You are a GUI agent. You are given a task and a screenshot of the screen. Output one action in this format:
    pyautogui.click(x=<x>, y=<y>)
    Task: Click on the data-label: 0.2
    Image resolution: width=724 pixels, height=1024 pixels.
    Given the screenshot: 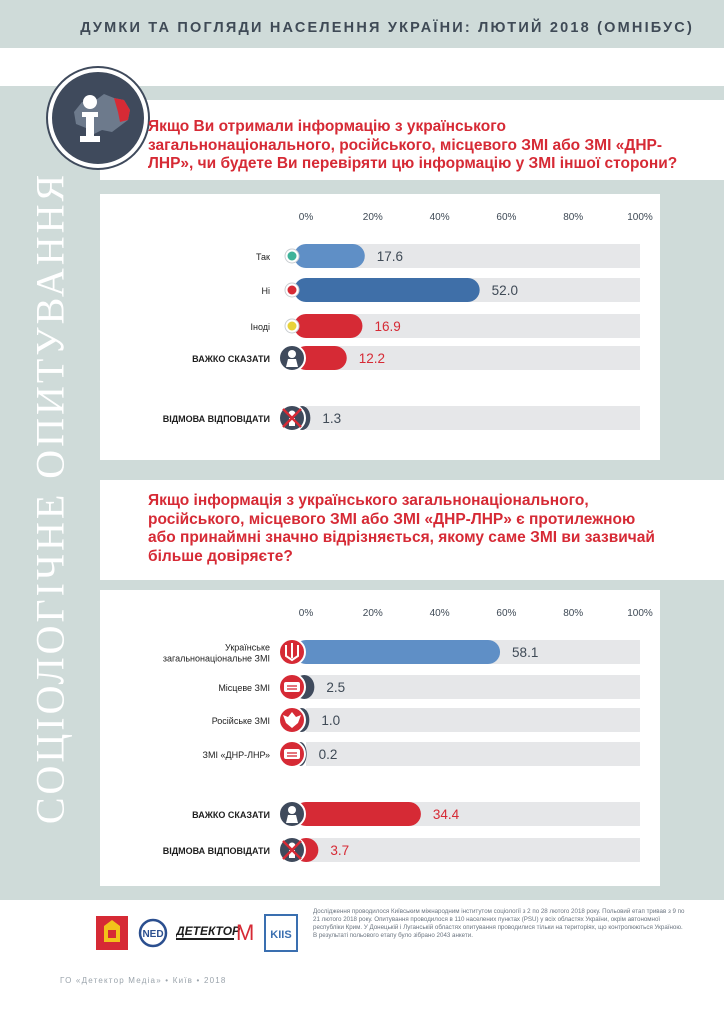 What is the action you would take?
    pyautogui.click(x=328, y=754)
    